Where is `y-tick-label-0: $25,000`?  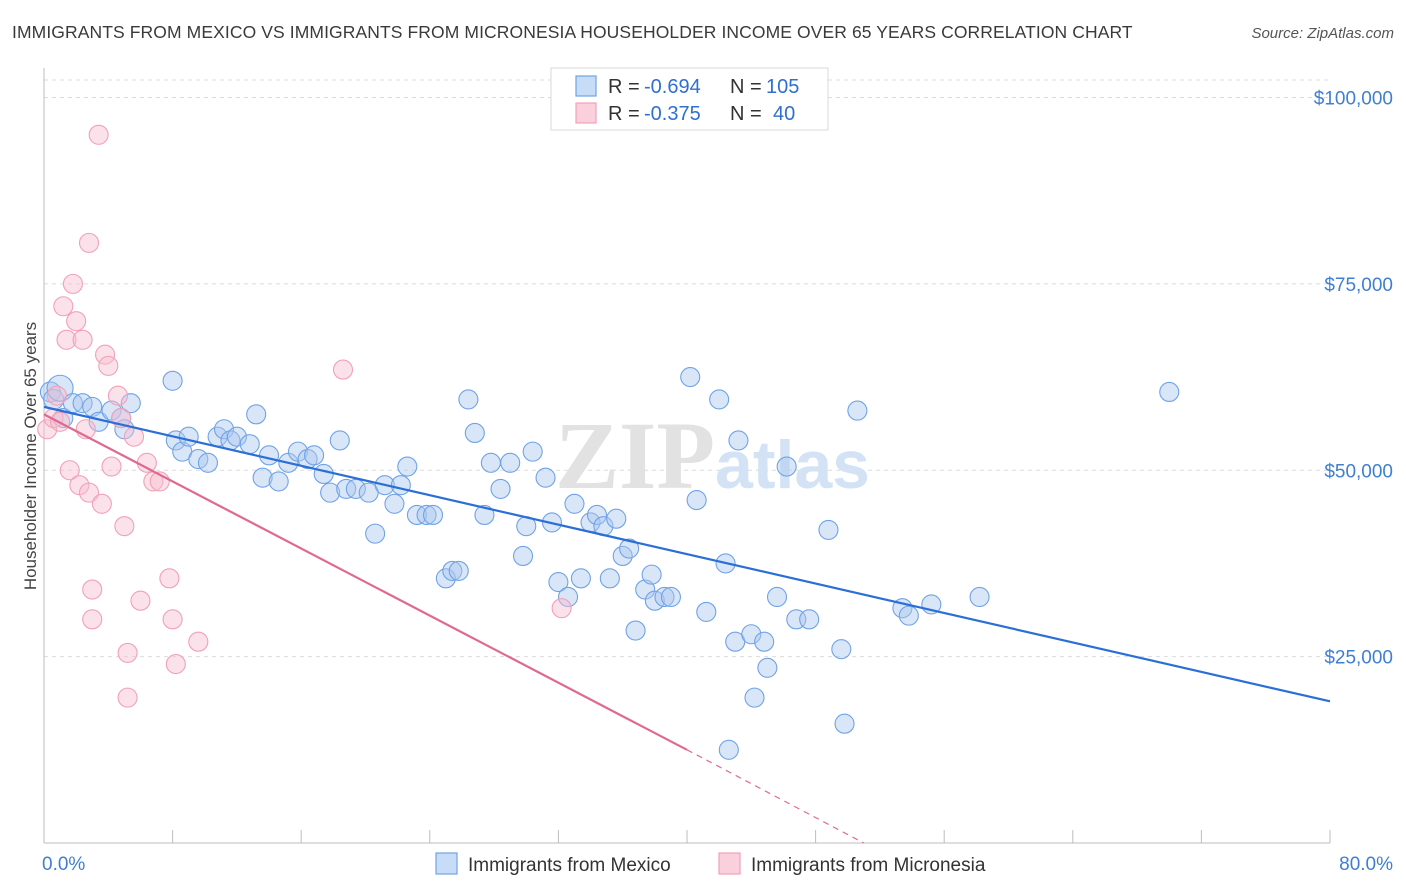 y-tick-label-0: $25,000 is located at coordinates (1358, 658).